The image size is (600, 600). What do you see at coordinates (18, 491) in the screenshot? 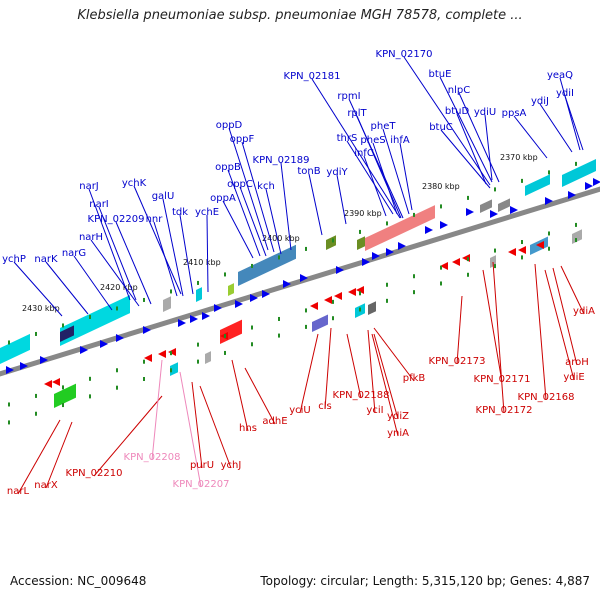
I see `gene-label: narL` at bounding box center [18, 491].